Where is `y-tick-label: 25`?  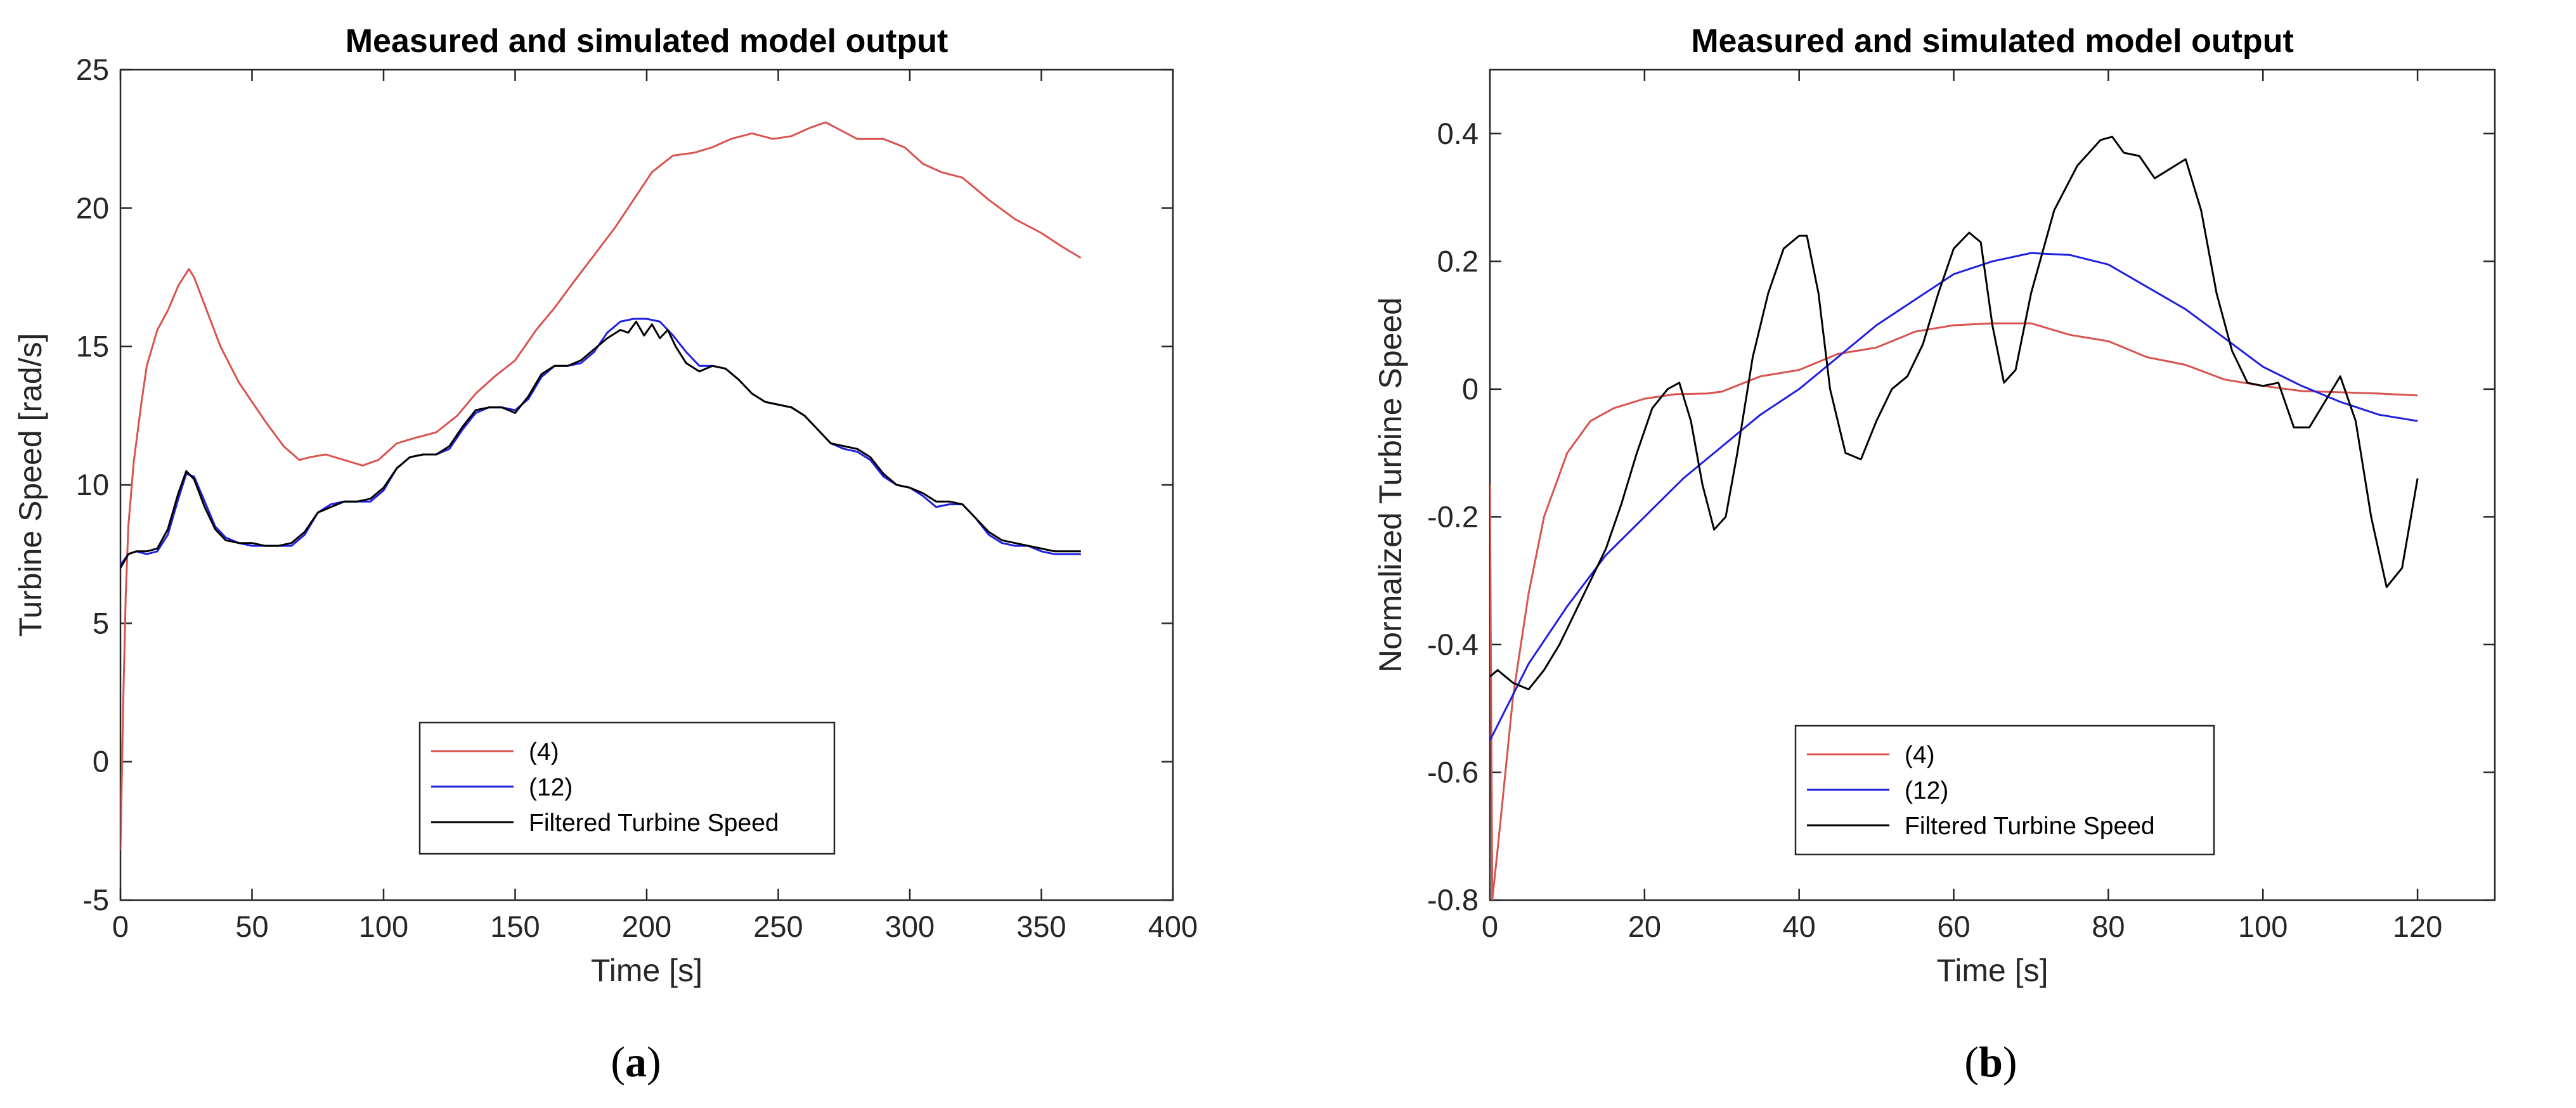
y-tick-label: 25 is located at coordinates (92, 69).